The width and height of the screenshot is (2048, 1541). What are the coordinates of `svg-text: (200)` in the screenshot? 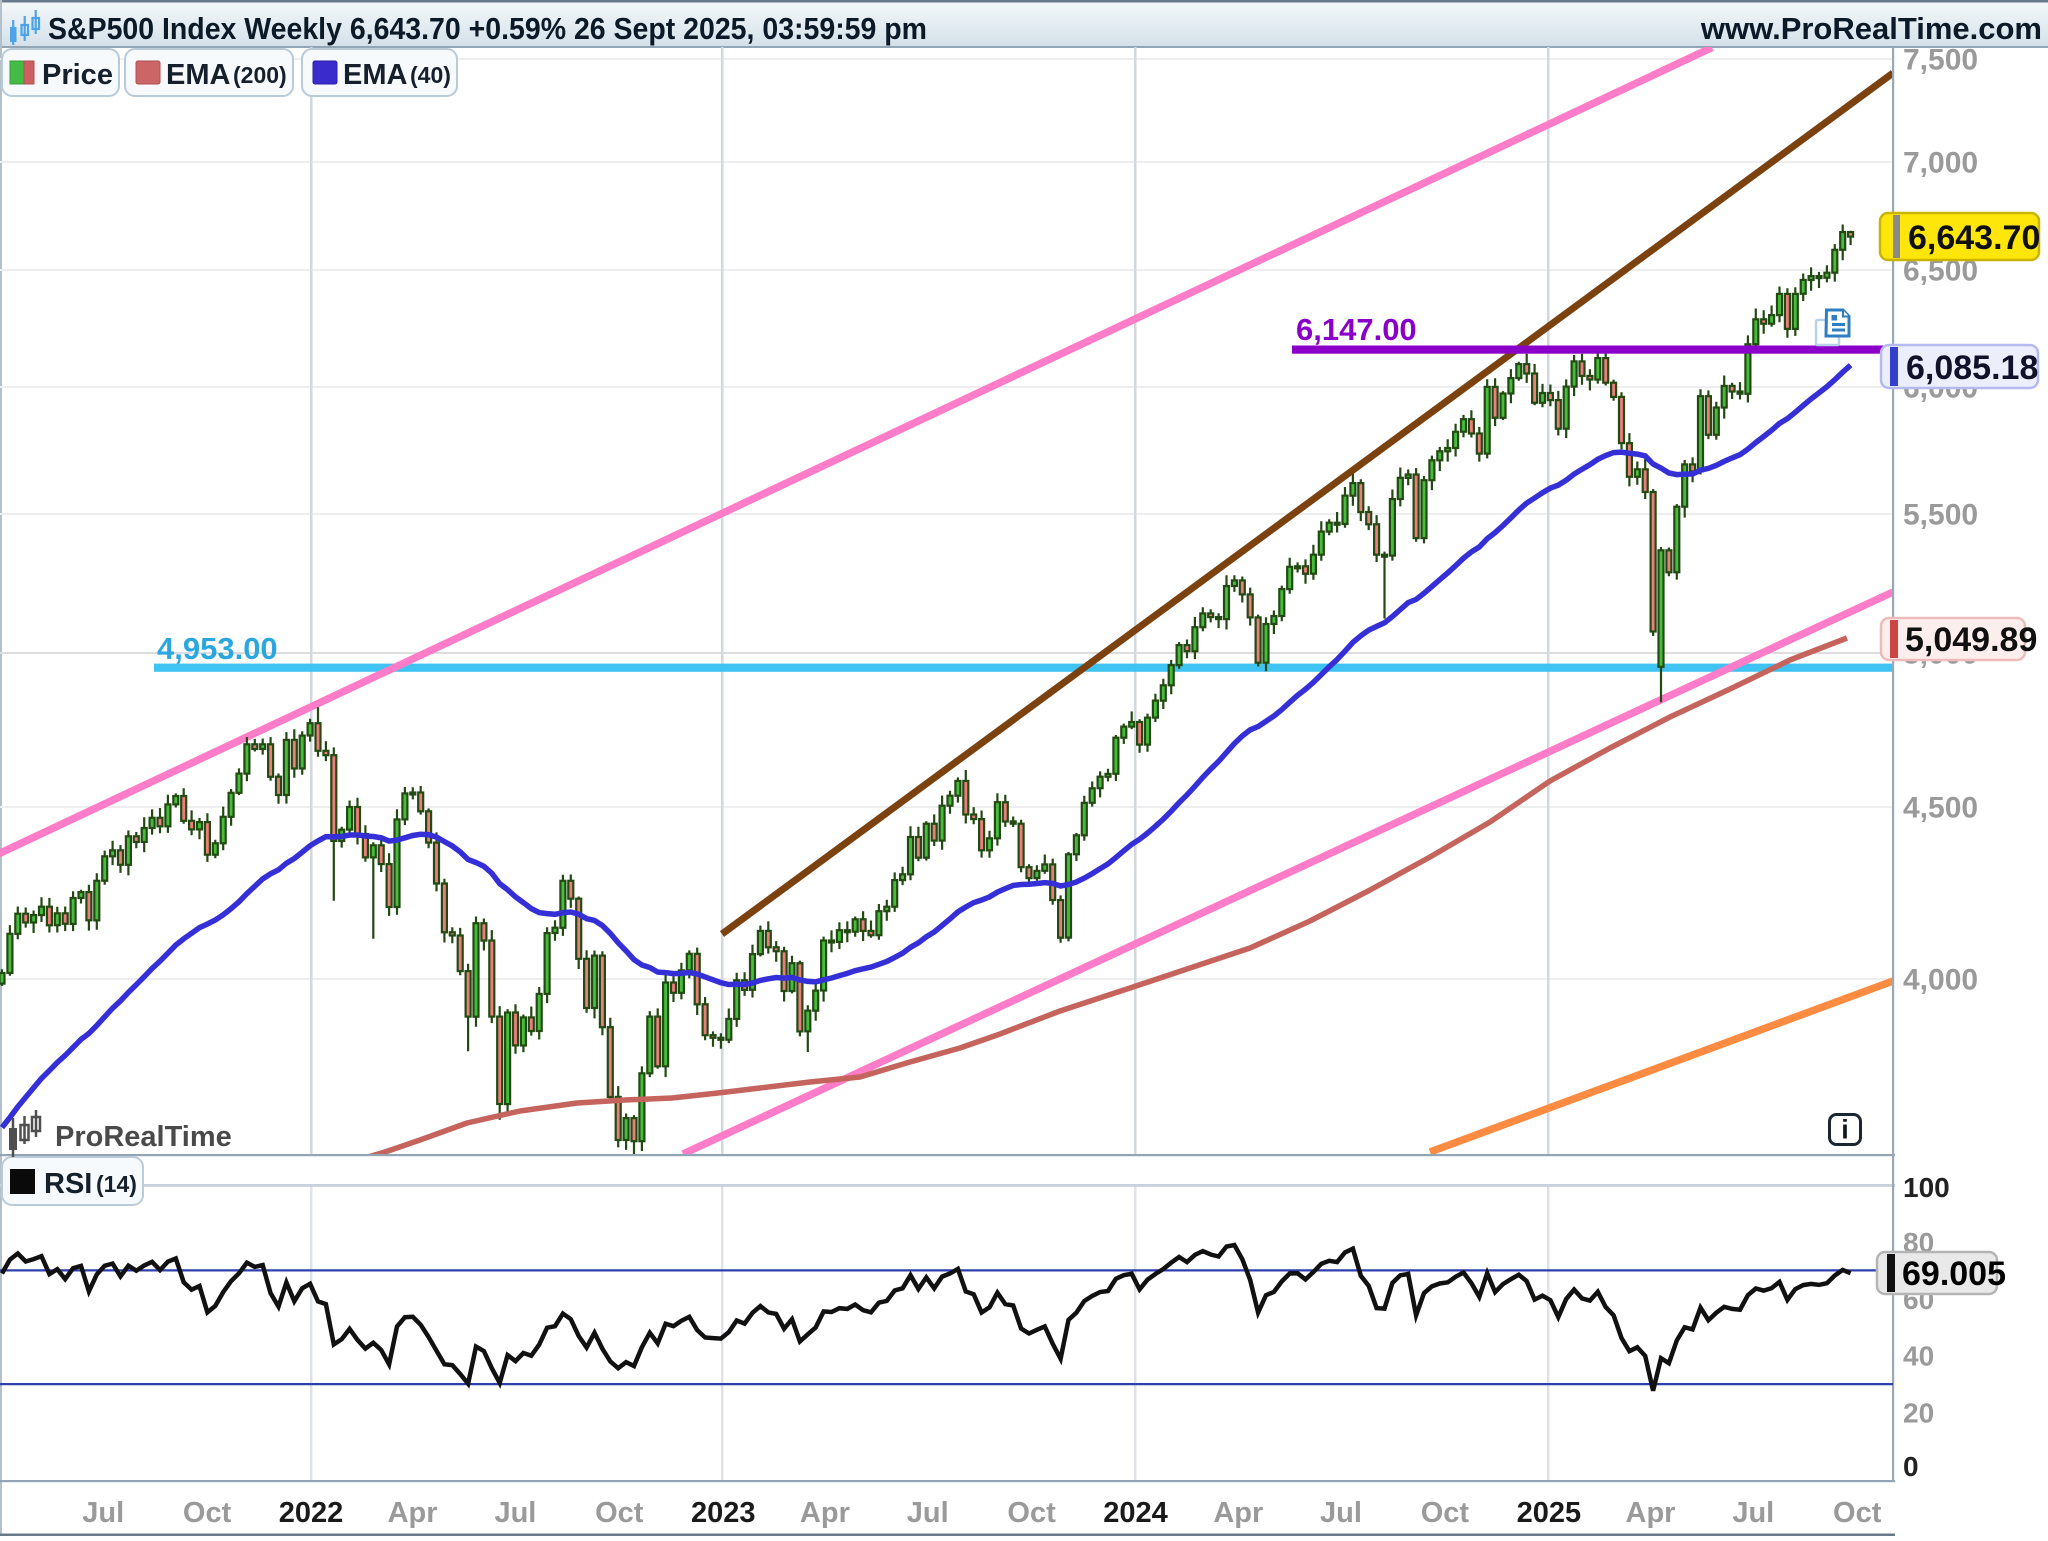 It's located at (260, 75).